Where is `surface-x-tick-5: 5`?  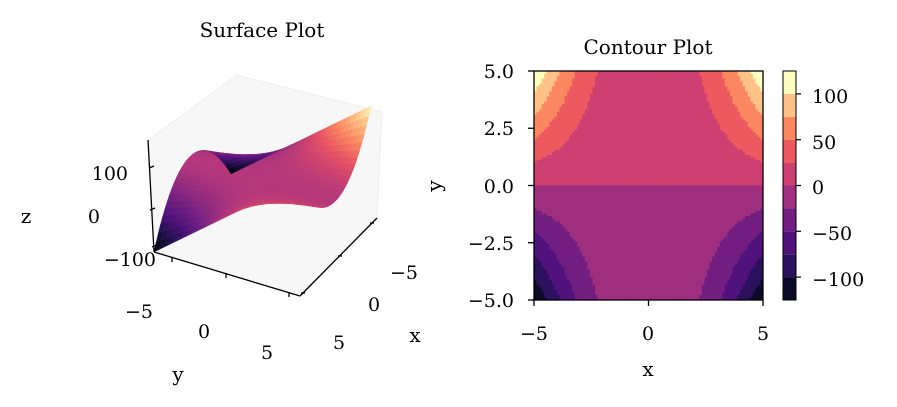 surface-x-tick-5: 5 is located at coordinates (339, 343).